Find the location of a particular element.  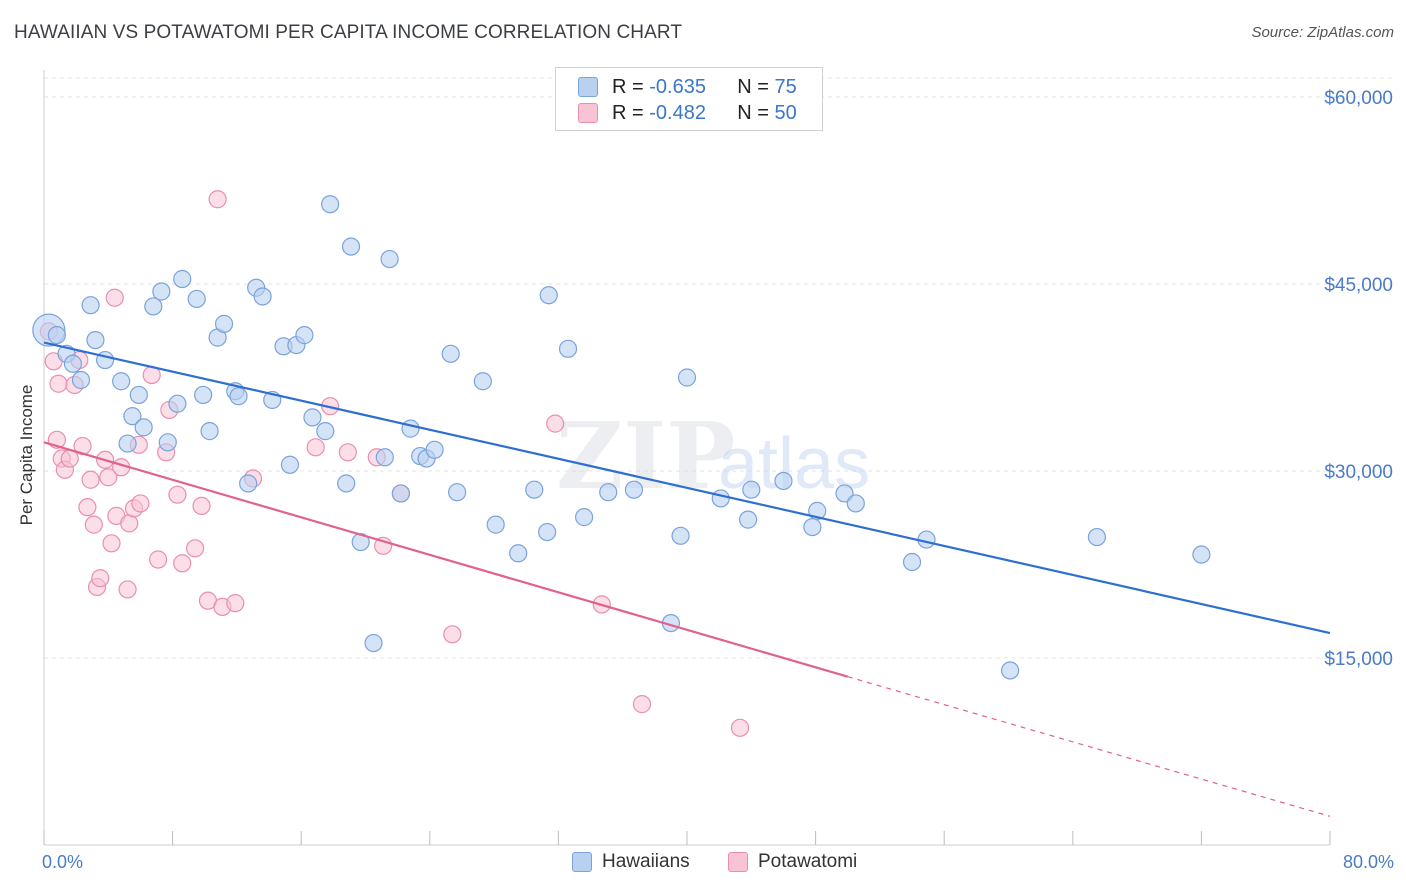

series-name-hawaiians: Hawaiians is located at coordinates (646, 861).